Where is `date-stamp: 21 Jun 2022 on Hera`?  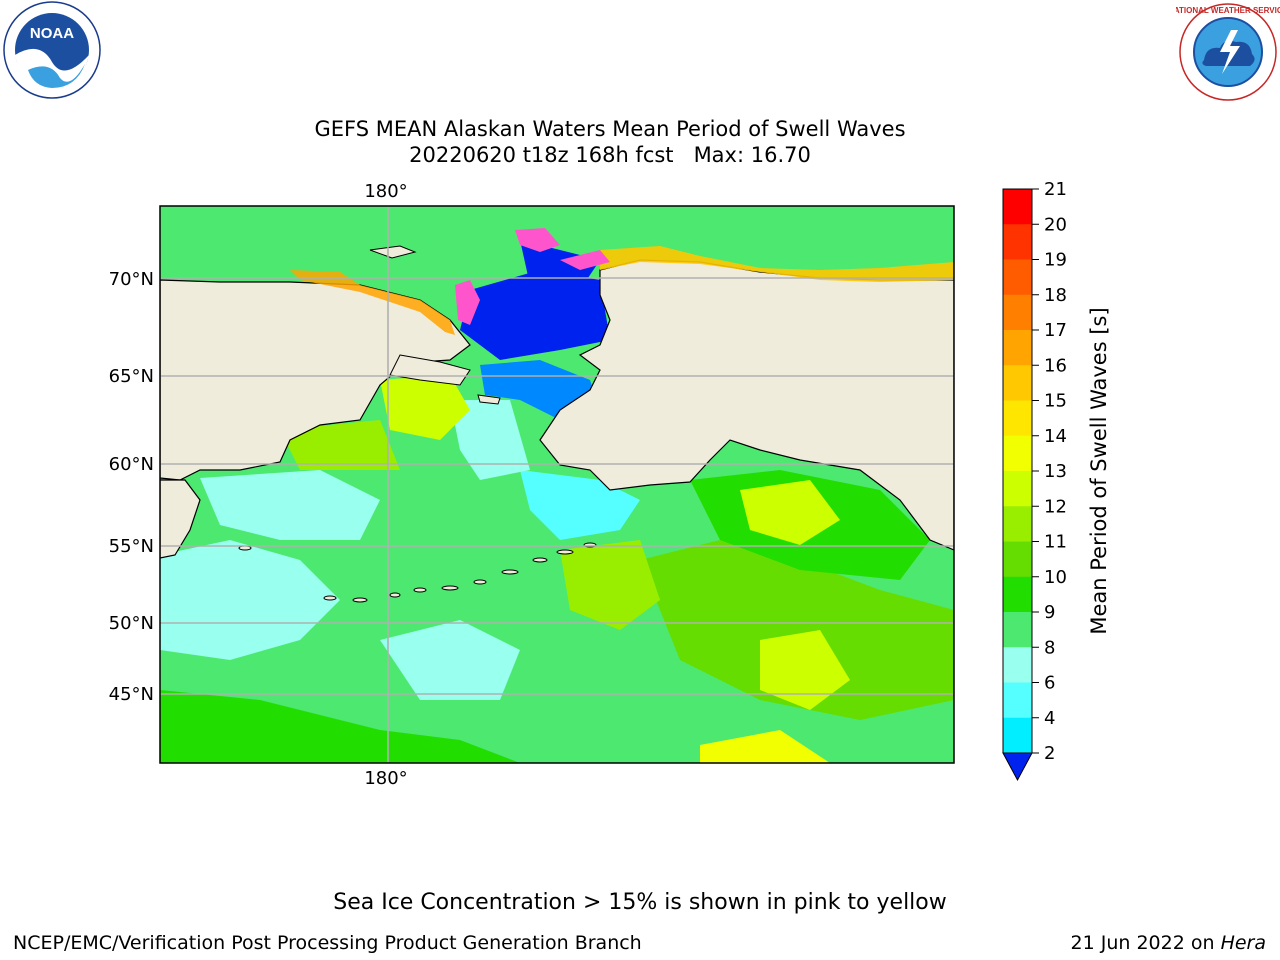 date-stamp: 21 Jun 2022 on Hera is located at coordinates (1169, 943).